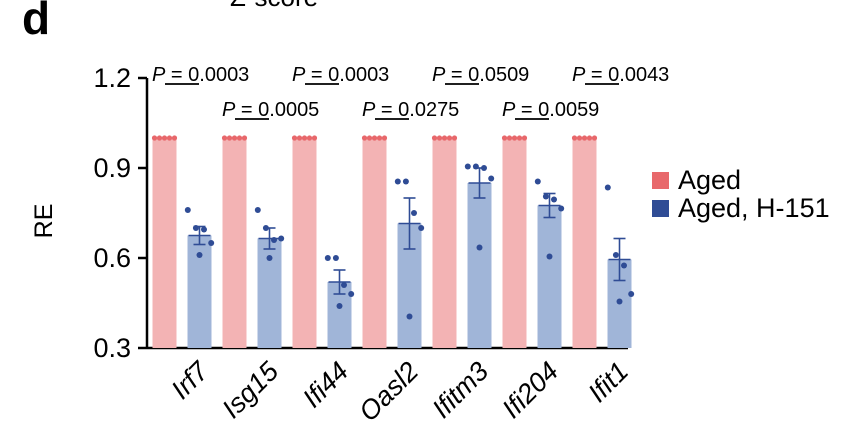 This screenshot has height=444, width=868. What do you see at coordinates (36, 22) in the screenshot?
I see `panel-label: d` at bounding box center [36, 22].